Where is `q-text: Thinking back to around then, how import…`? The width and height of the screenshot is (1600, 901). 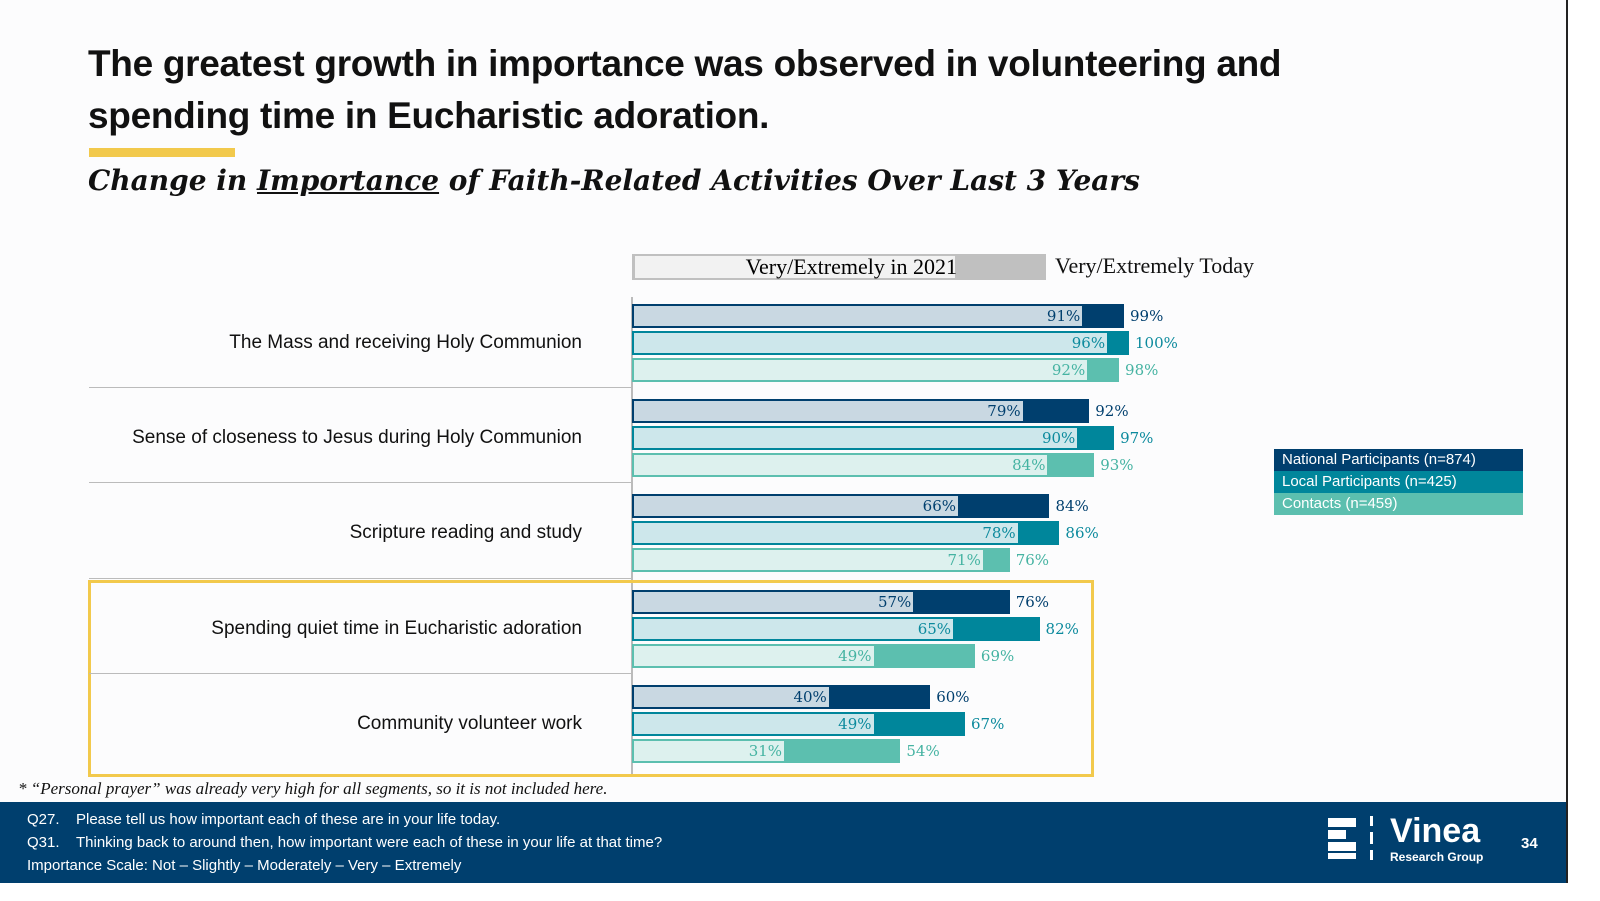 q-text: Thinking back to around then, how import… is located at coordinates (369, 842).